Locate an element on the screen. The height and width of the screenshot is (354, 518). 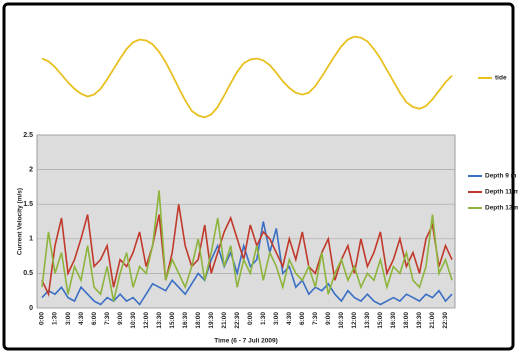
legend-label: Depth 13 m is located at coordinates (501, 208).